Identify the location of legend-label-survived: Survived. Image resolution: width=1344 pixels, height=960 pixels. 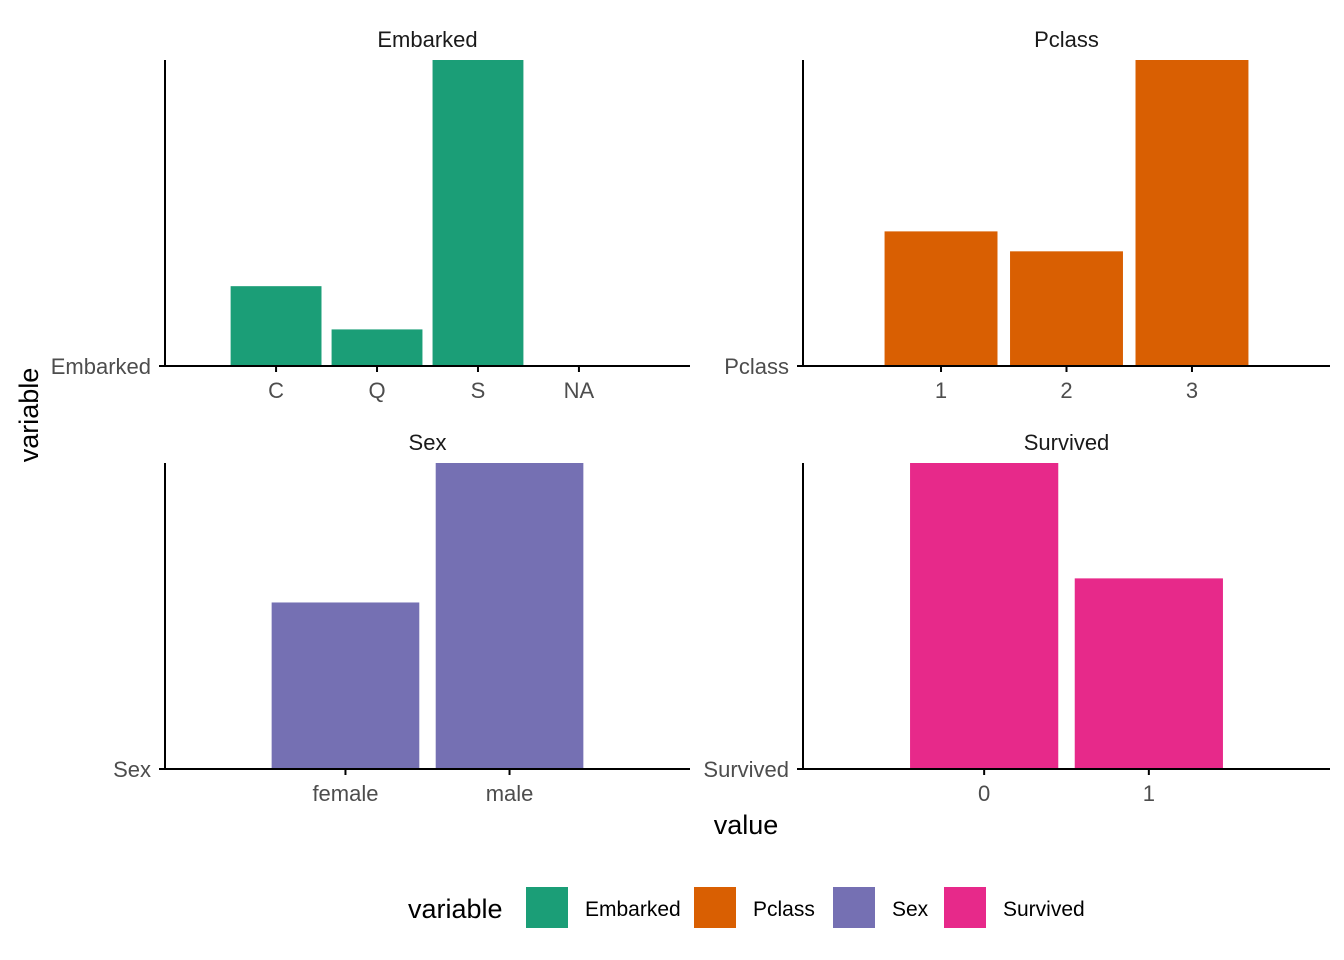
(1044, 909).